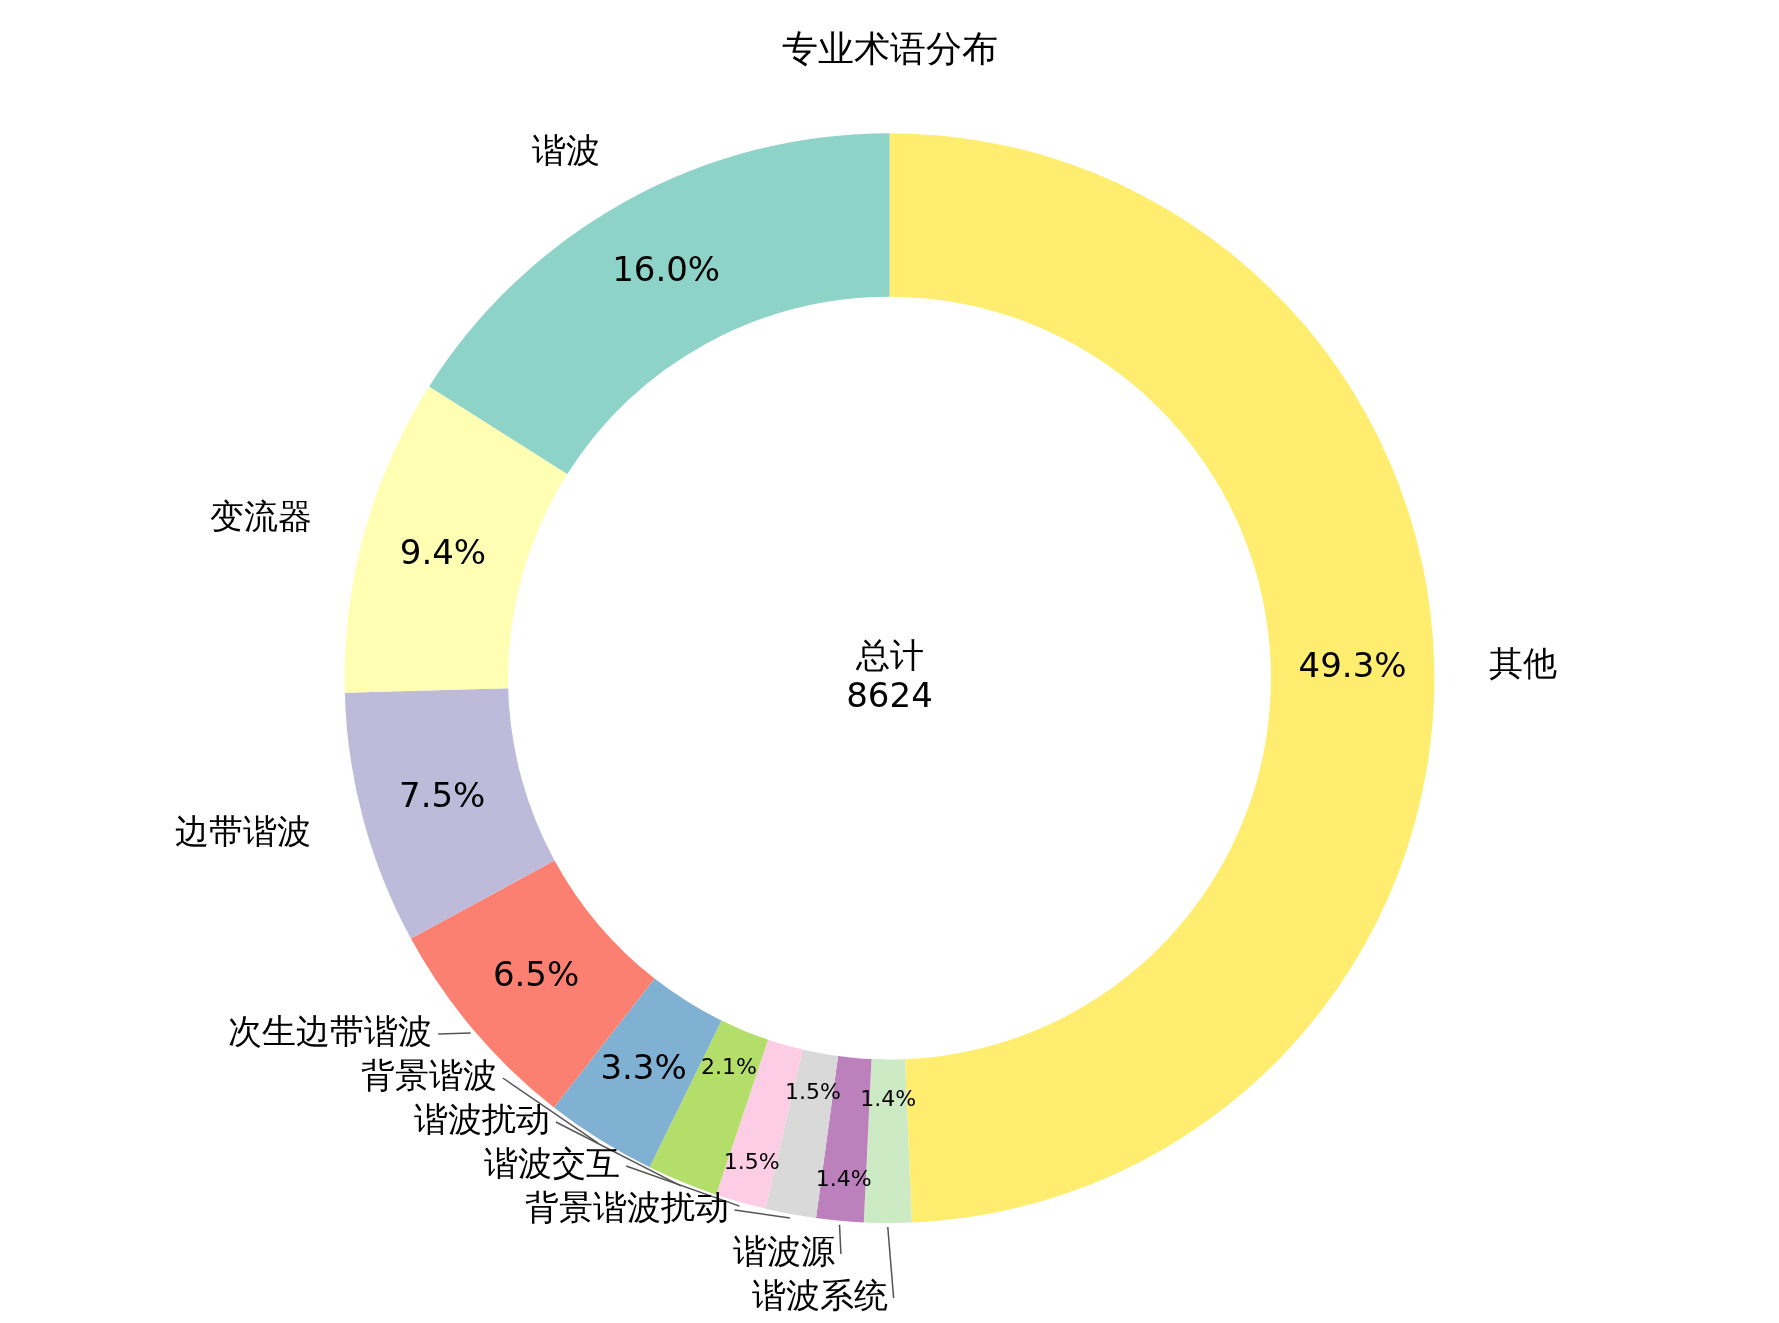 This screenshot has width=1779, height=1323. Describe the element at coordinates (783, 1250) in the screenshot. I see `slice-label: 谐波源` at that location.